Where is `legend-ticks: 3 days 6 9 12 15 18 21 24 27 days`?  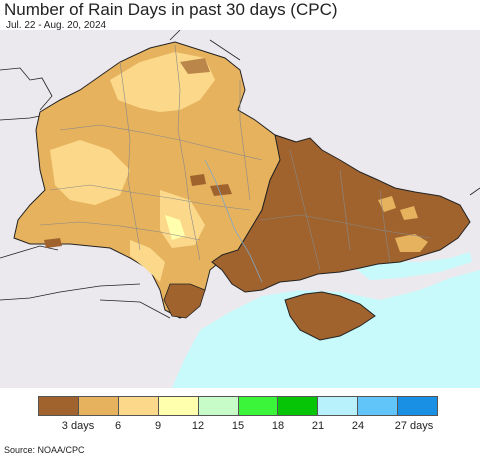 legend-ticks: 3 days 6 9 12 15 18 21 24 27 days is located at coordinates (240, 428).